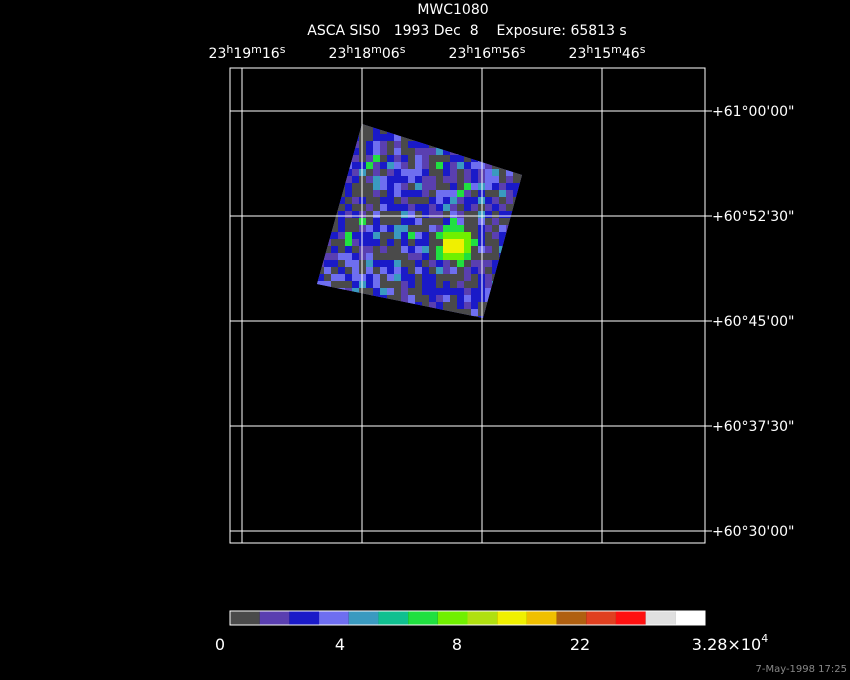  Describe the element at coordinates (457, 644) in the screenshot. I see `colorbar-label: 8` at that location.